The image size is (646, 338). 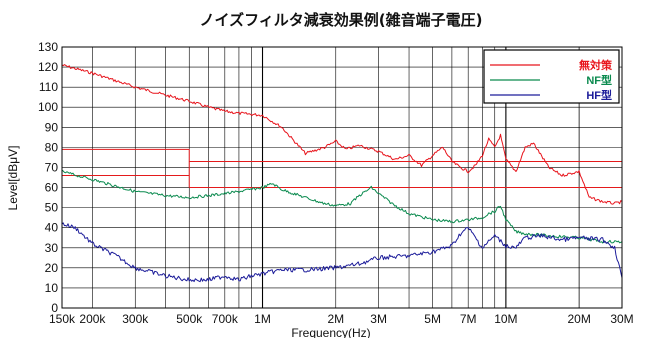 I want to click on y-tick-label: 0, so click(x=54, y=308).